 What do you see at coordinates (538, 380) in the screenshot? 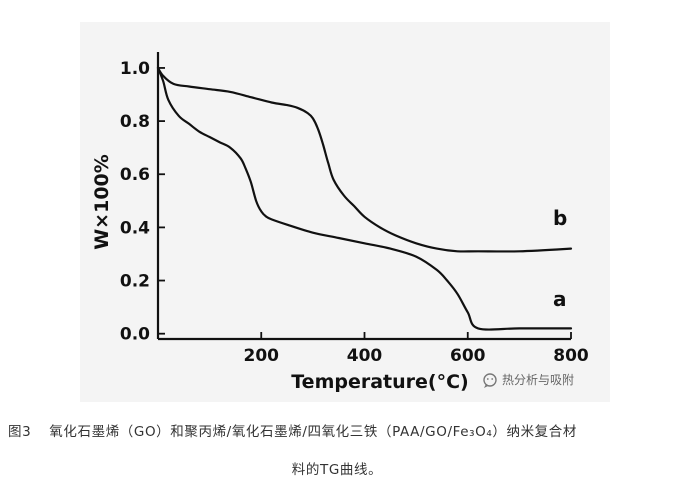
I see `watermark-text: 热分析与吸附` at bounding box center [538, 380].